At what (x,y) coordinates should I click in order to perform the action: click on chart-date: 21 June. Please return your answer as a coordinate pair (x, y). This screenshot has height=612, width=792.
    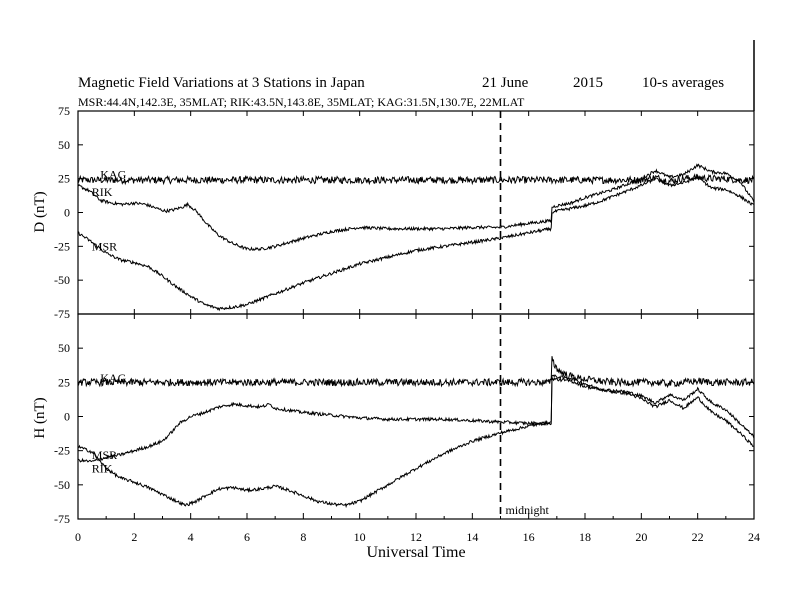
    Looking at the image, I should click on (505, 83).